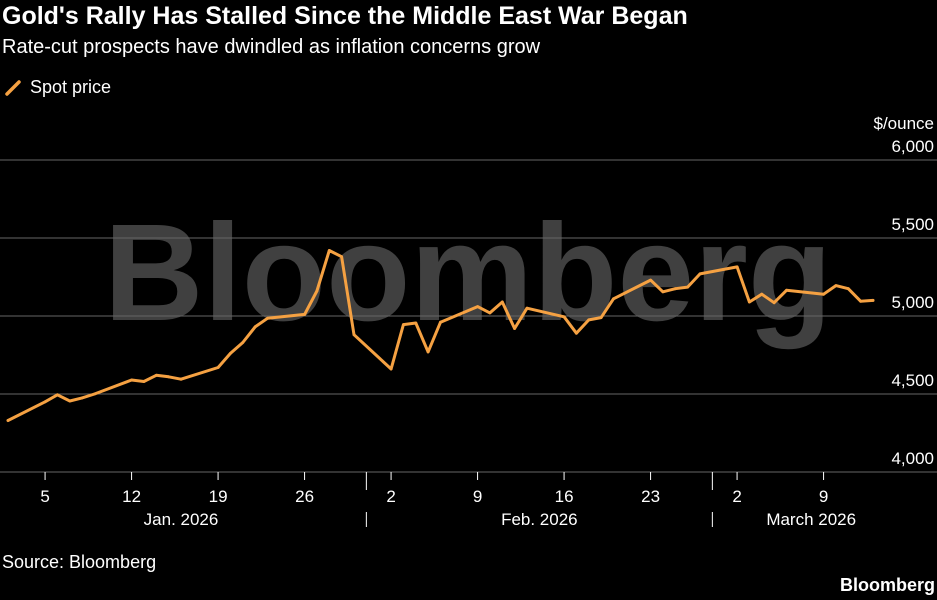 Image resolution: width=937 pixels, height=600 pixels. Describe the element at coordinates (887, 585) in the screenshot. I see `brand-logo: Bloomberg` at that location.